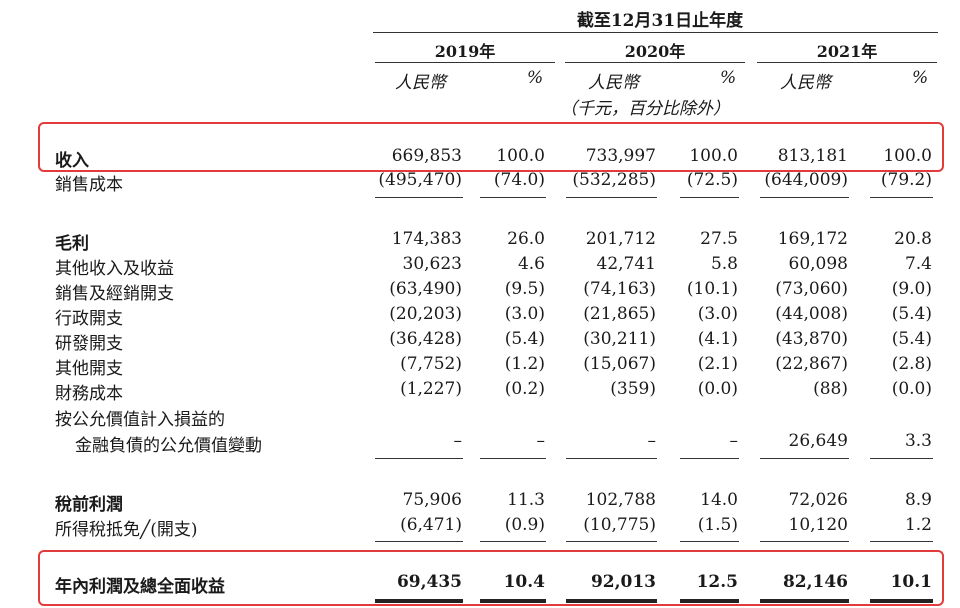  What do you see at coordinates (89, 185) in the screenshot?
I see `row-label-cost-of-sales: 銷售成本` at bounding box center [89, 185].